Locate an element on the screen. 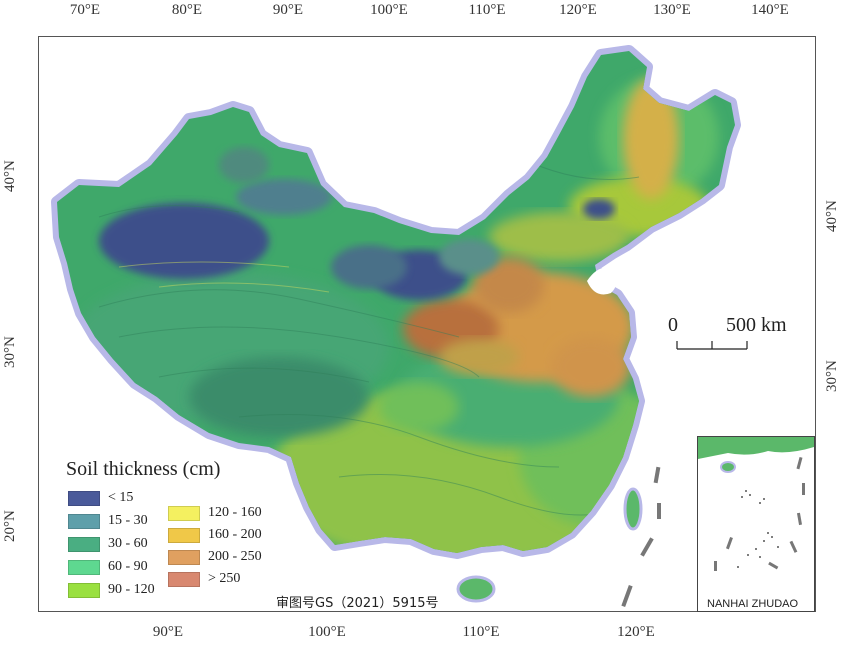 Image resolution: width=860 pixels, height=654 pixels. lat-tick-label: 20°N is located at coordinates (10, 526).